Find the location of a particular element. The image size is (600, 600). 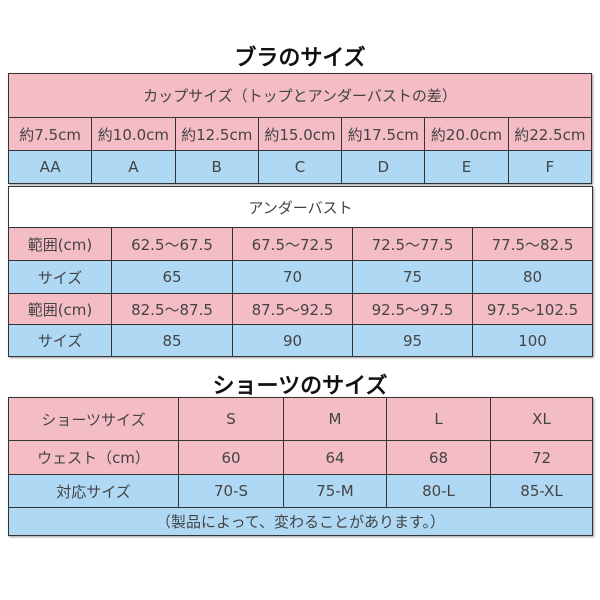

matching-cell: 70-S is located at coordinates (231, 491).